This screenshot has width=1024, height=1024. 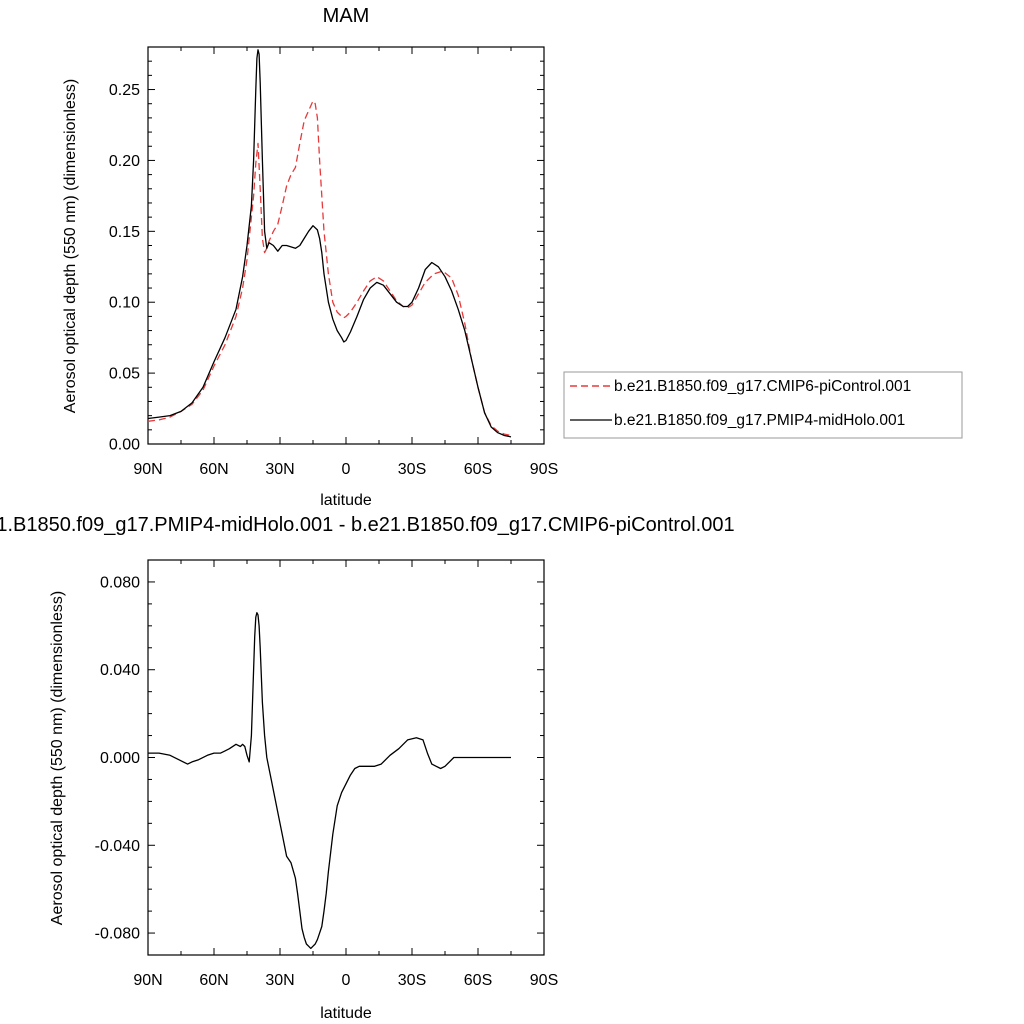 What do you see at coordinates (124, 303) in the screenshot?
I see `y-tick-label: 0.10` at bounding box center [124, 303].